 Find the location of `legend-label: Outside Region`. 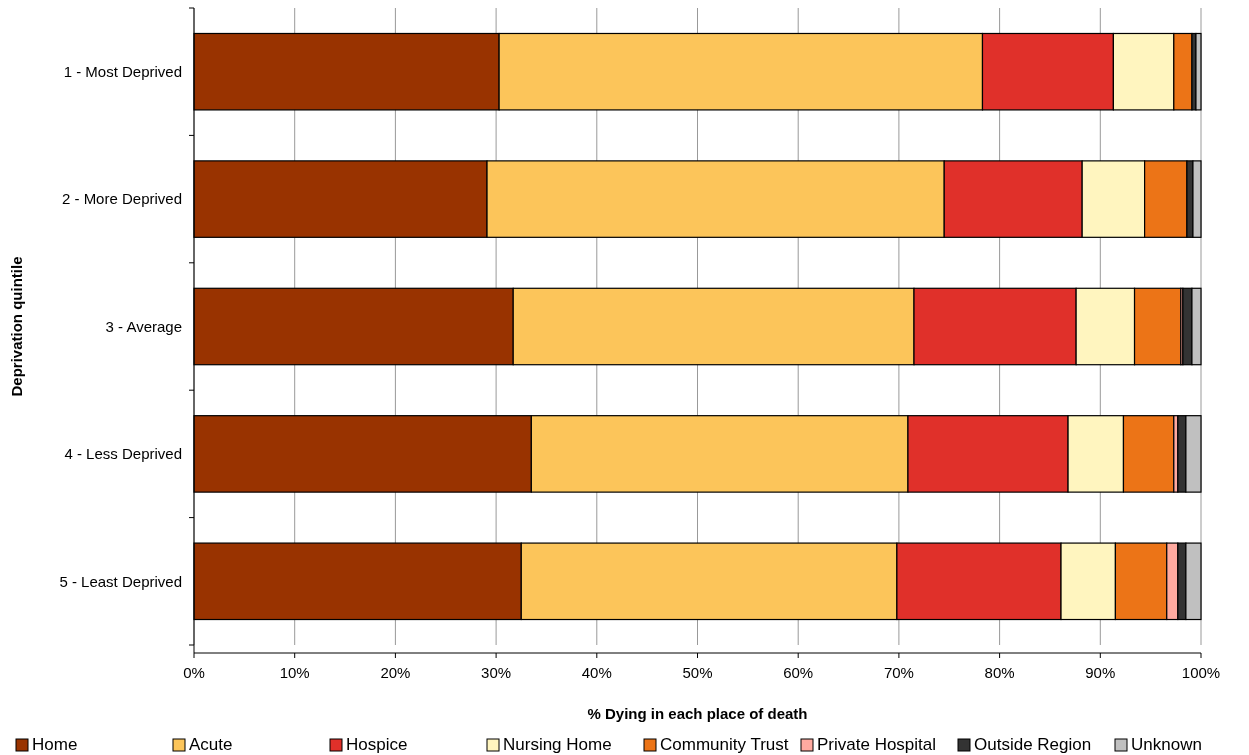

legend-label: Outside Region is located at coordinates (1033, 744).